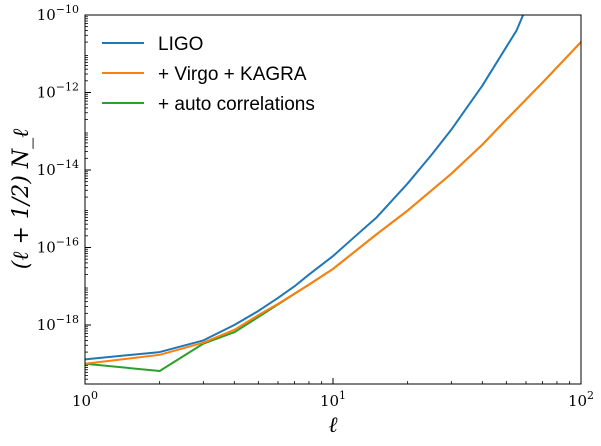  I want to click on x-axis-label: ℓ, so click(333, 425).